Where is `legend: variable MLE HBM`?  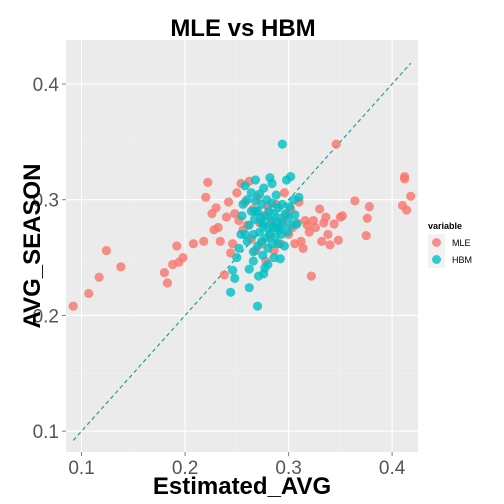 legend: variable MLE HBM is located at coordinates (450, 244).